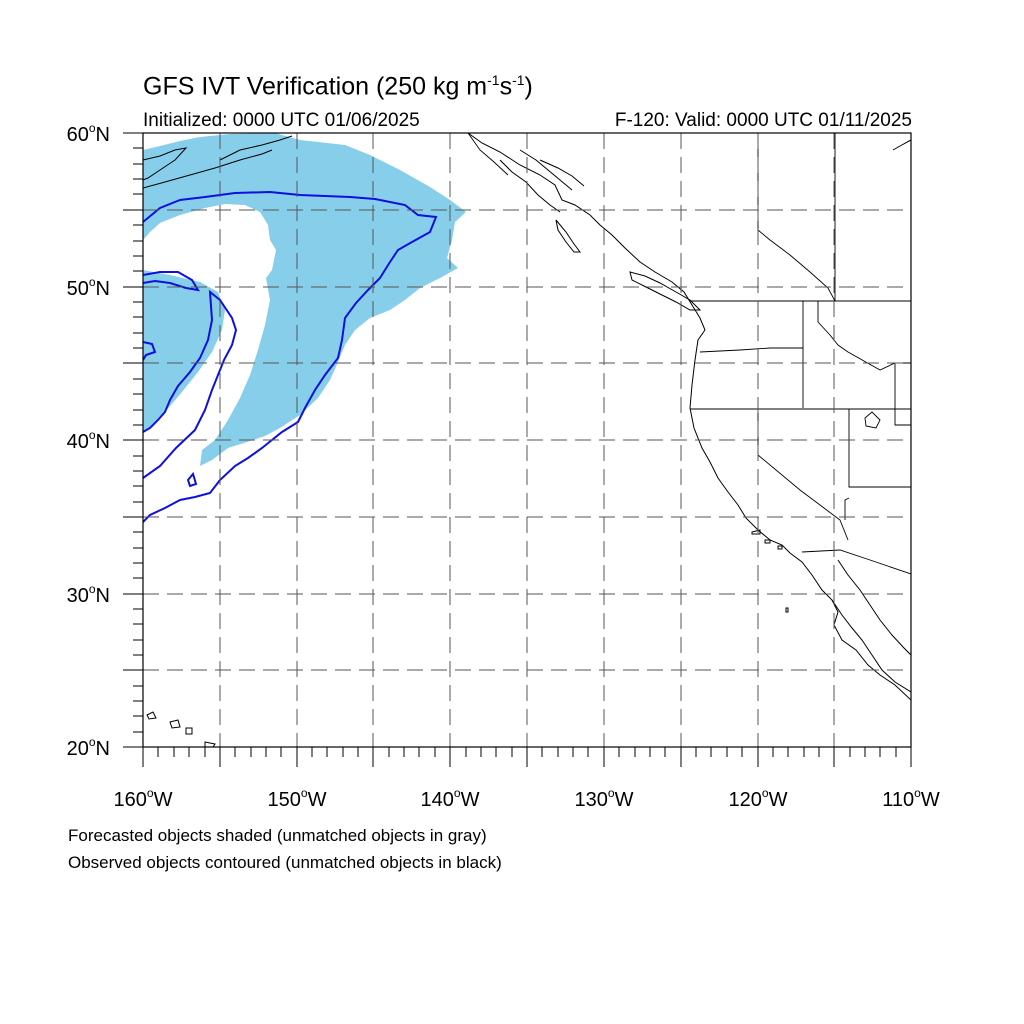  I want to click on coastline-alaska-peninsula, so click(218, 162).